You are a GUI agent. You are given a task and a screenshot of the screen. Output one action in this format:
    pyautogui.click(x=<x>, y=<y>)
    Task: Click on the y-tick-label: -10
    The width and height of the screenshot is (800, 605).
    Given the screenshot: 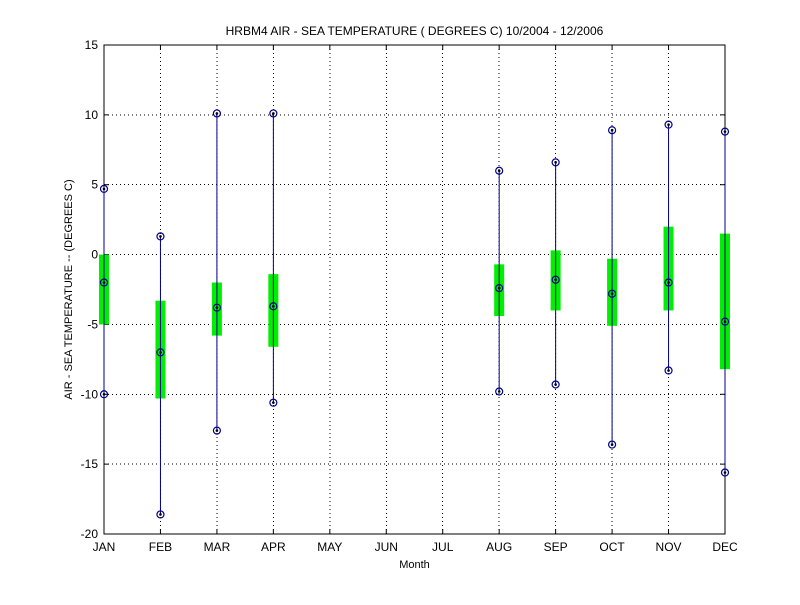 What is the action you would take?
    pyautogui.click(x=90, y=394)
    